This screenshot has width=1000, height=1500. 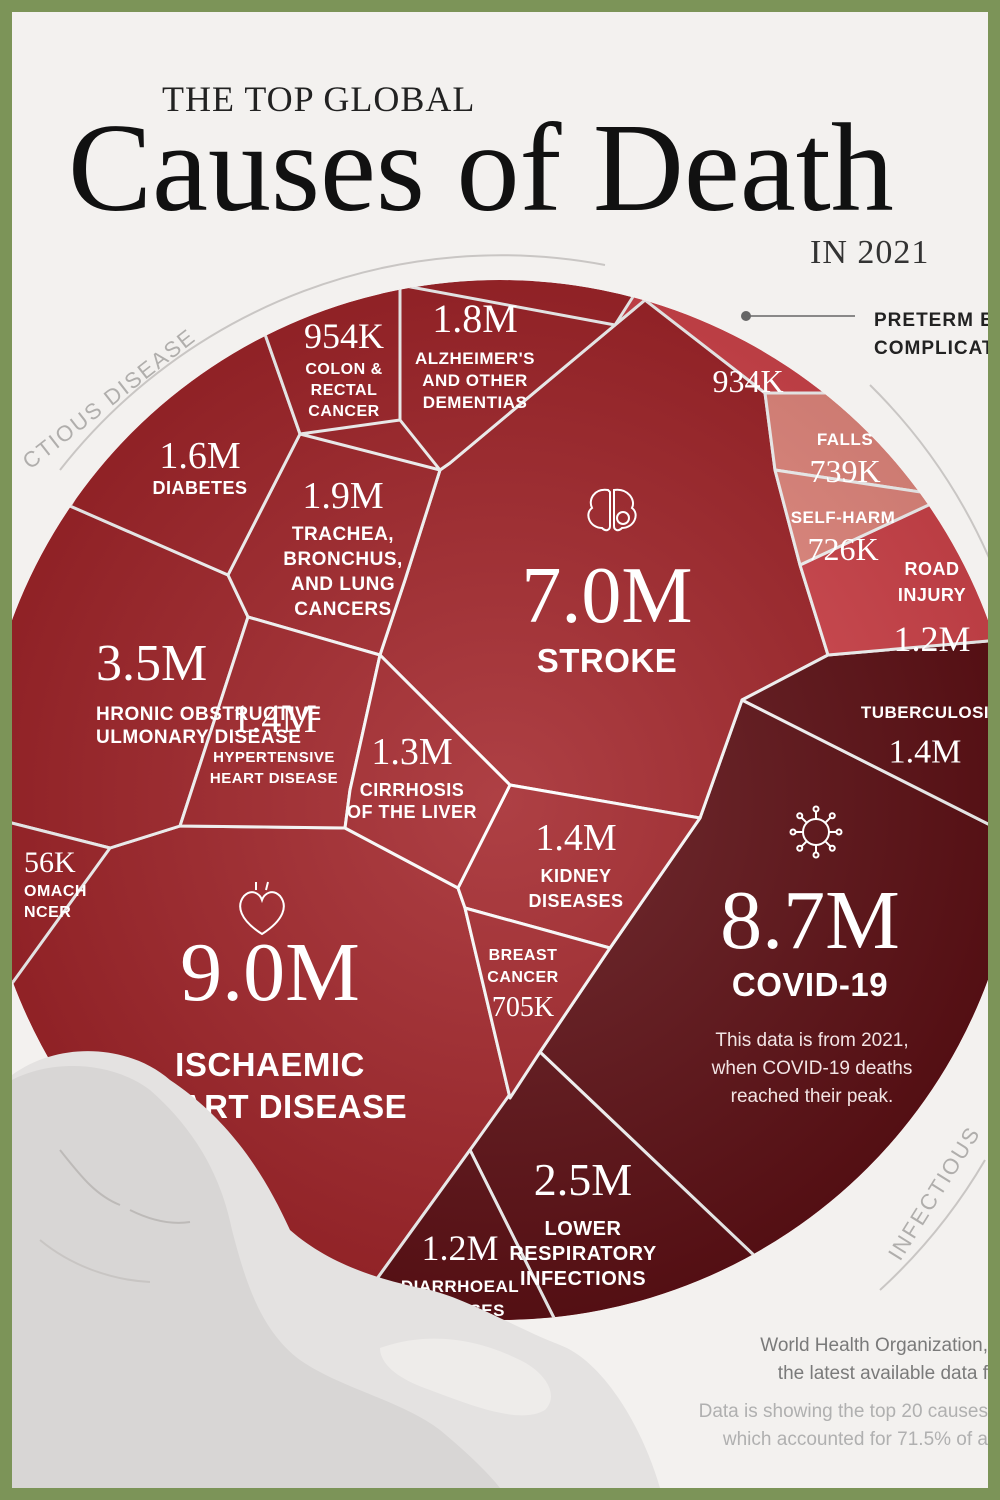 I want to click on cell-name-cirrhosis-of-the-liver: CIRRHOSIS, so click(x=412, y=790).